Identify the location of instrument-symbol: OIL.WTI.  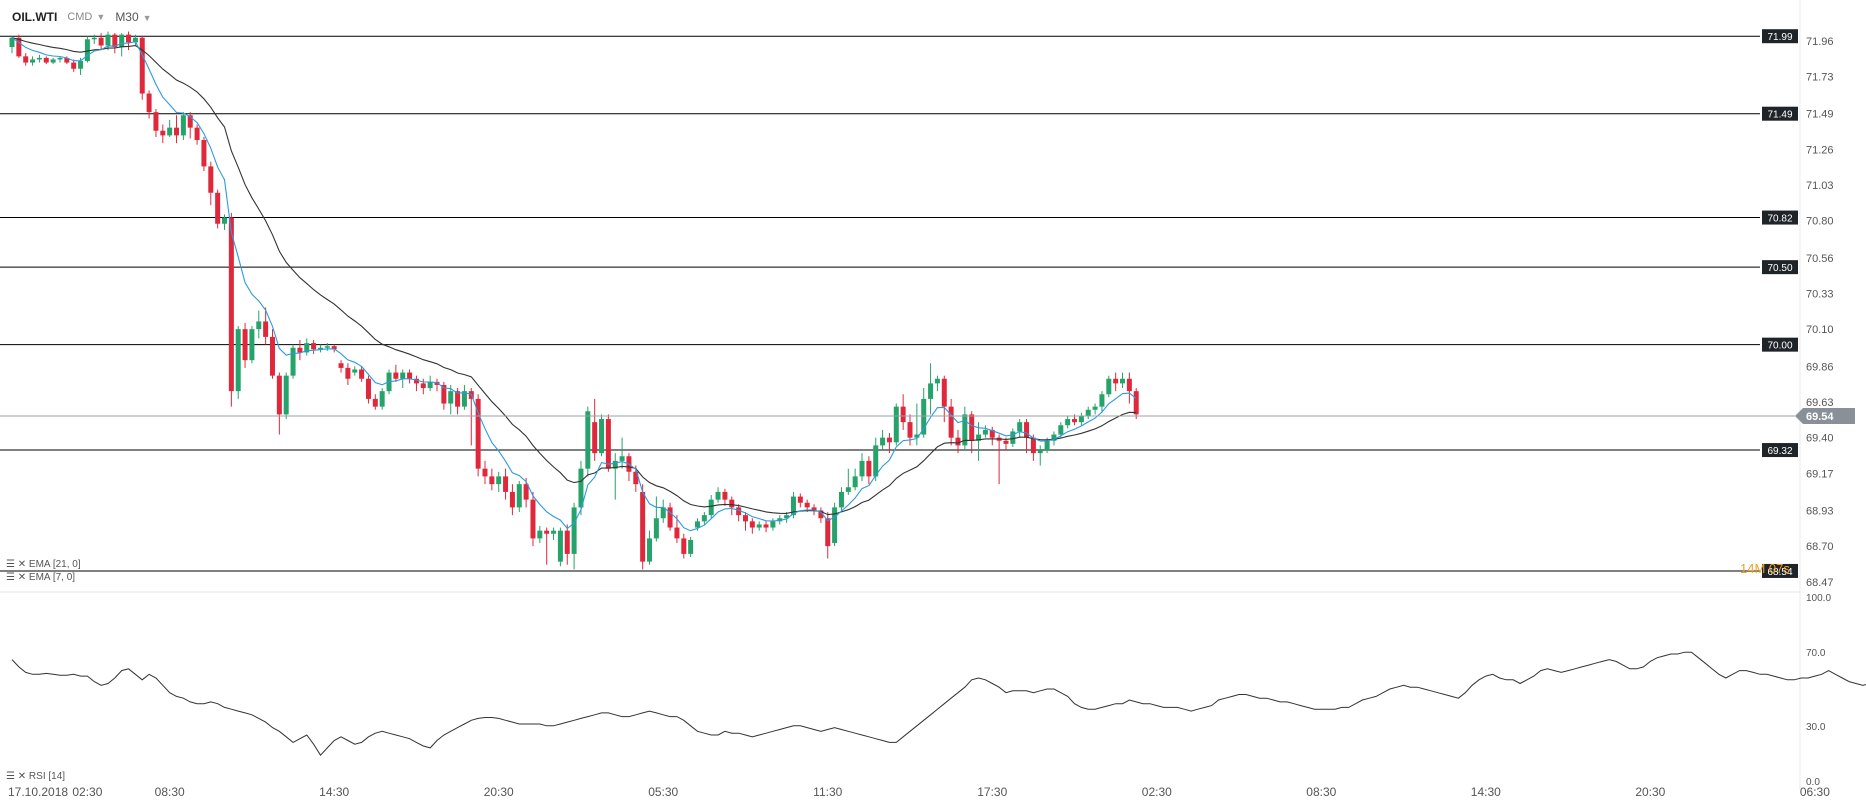
(35, 17).